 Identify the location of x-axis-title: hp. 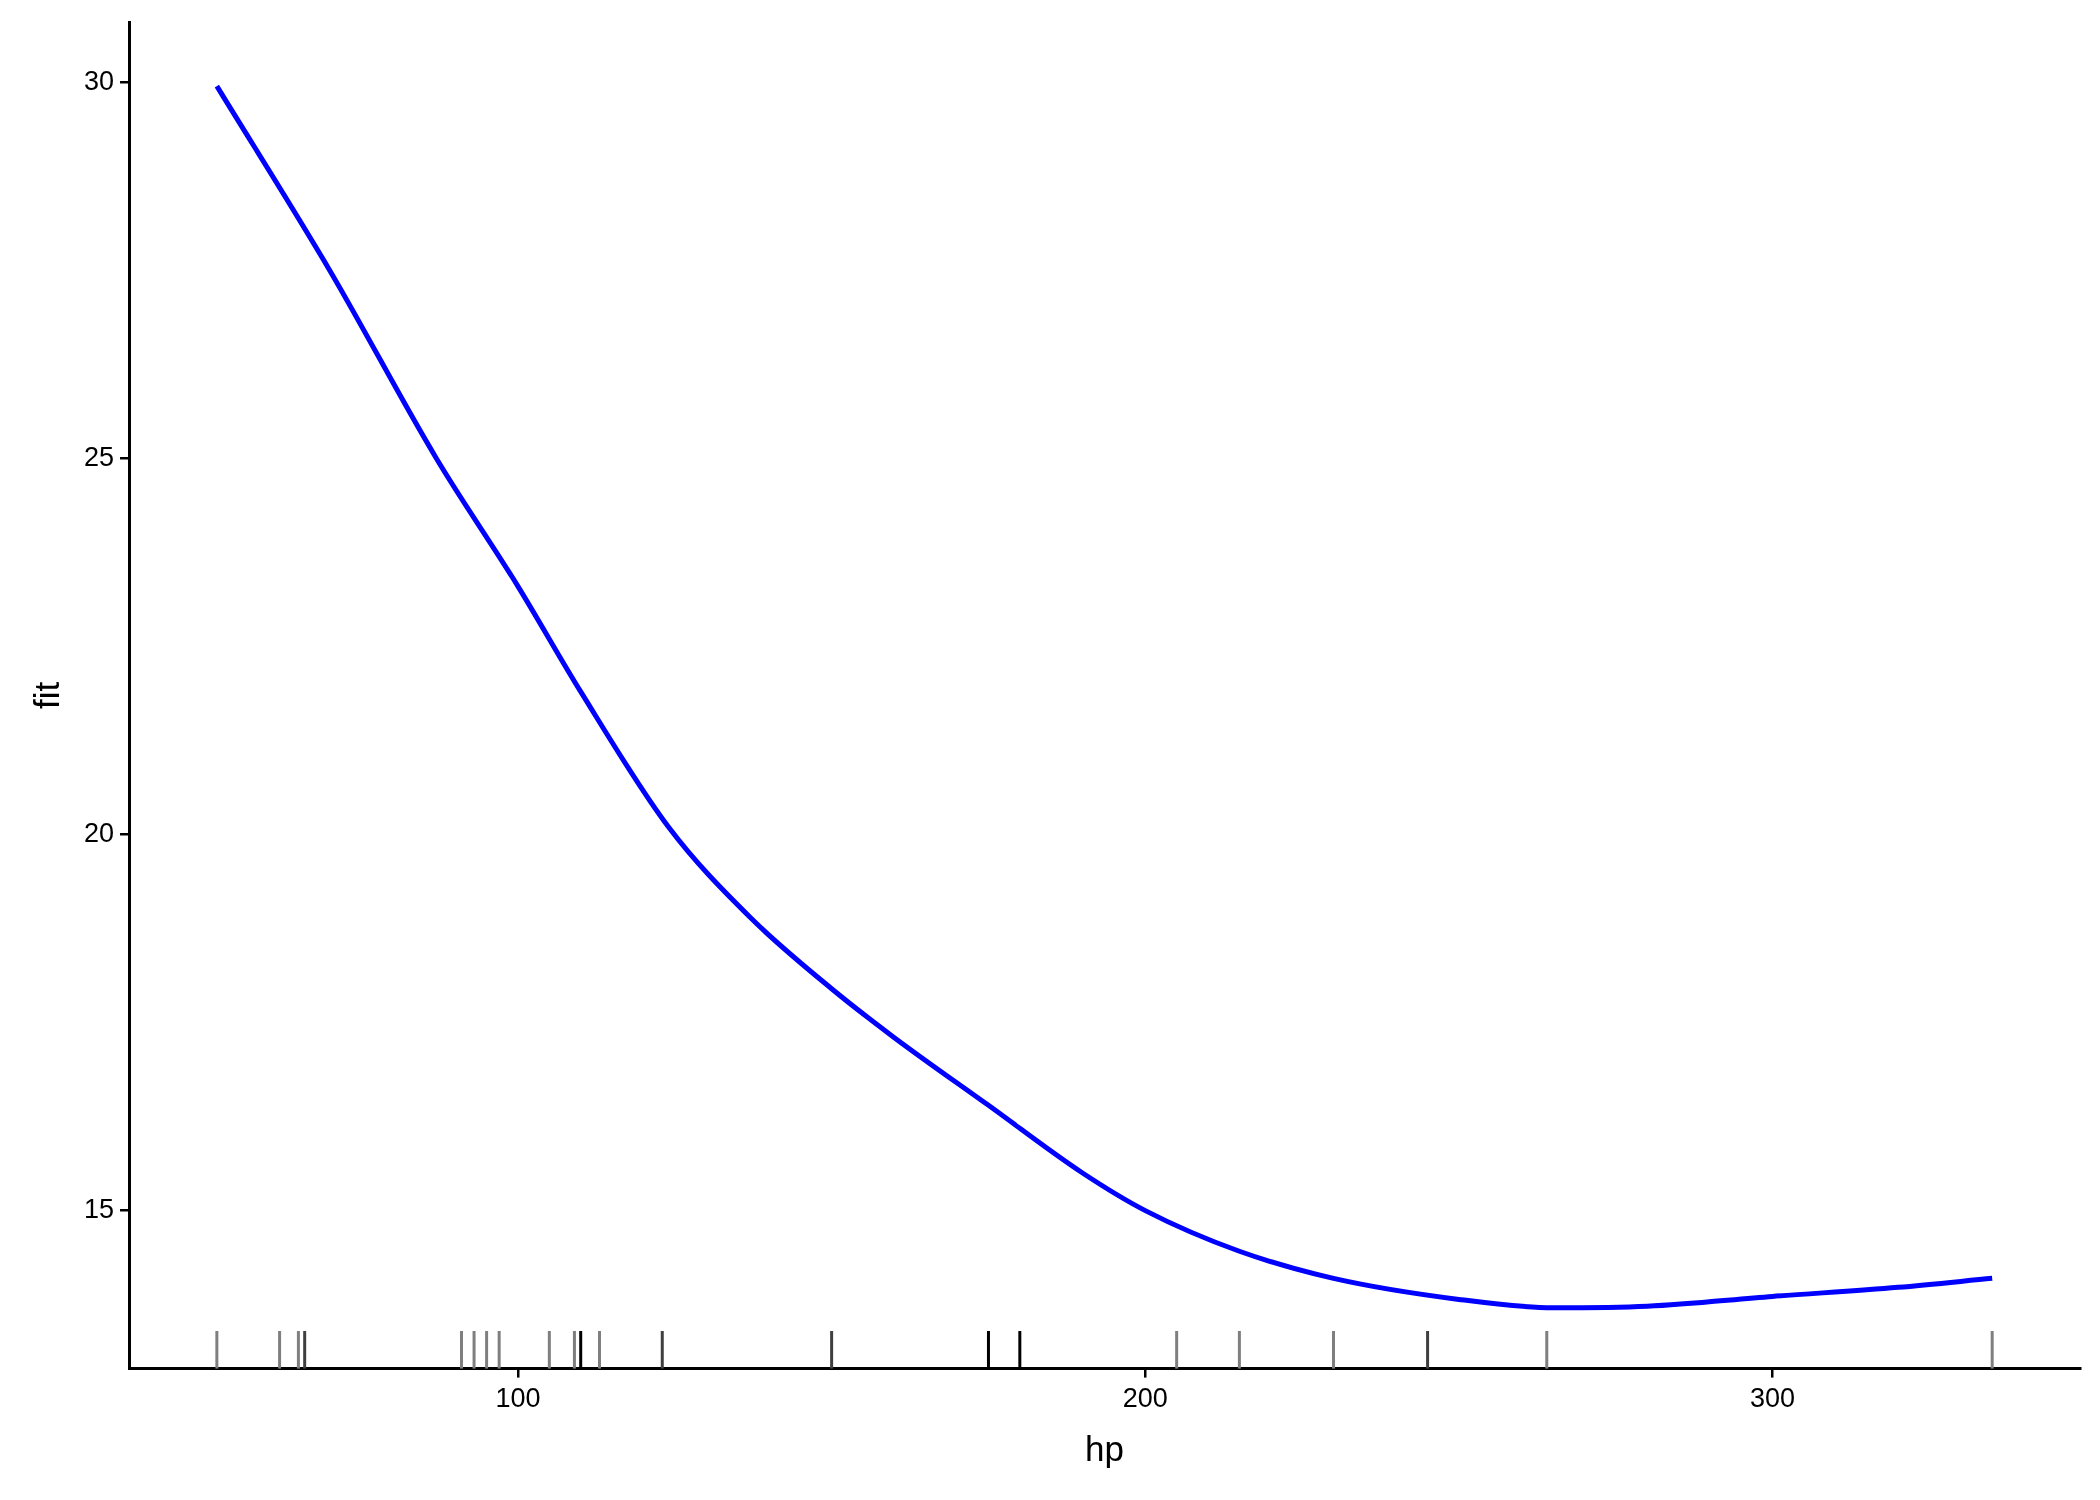
(1104, 1448).